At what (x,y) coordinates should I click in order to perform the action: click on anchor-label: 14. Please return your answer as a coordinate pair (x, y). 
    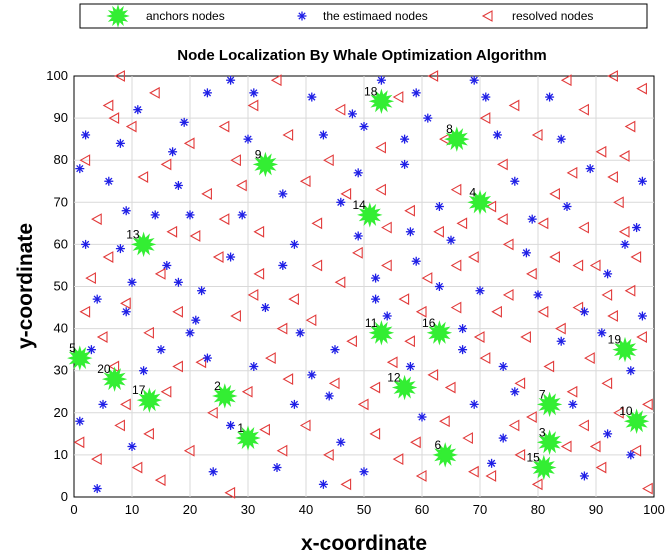
    Looking at the image, I should click on (359, 205).